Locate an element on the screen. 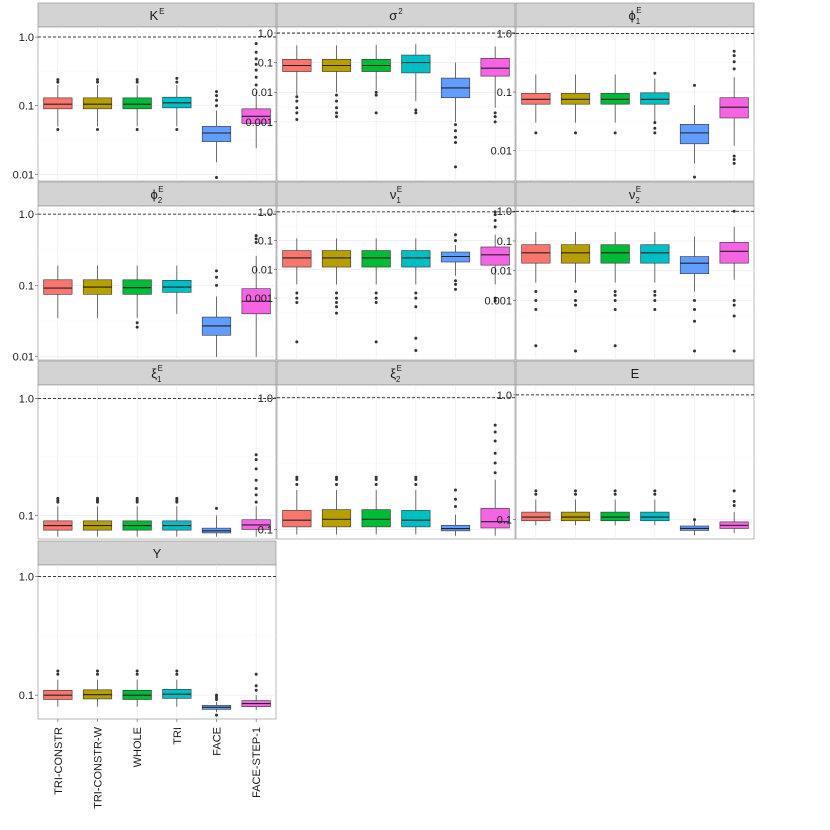 This screenshot has height=830, width=830. panel-7: ξ1 E 1.0 0.1 is located at coordinates (148, 450).